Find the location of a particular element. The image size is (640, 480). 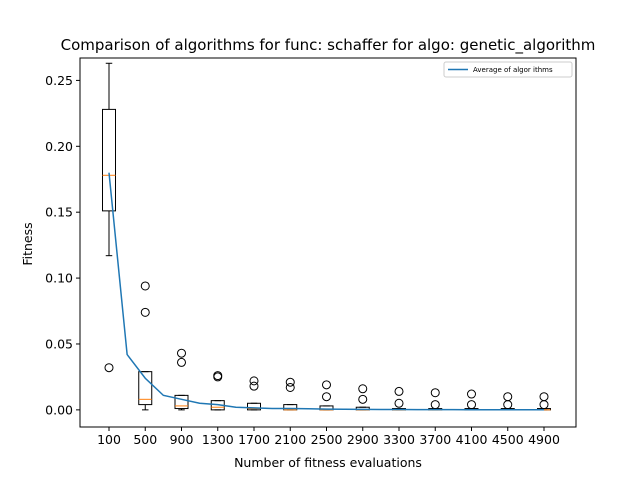

x-axis-title: Number of fitness evaluations is located at coordinates (328, 462).